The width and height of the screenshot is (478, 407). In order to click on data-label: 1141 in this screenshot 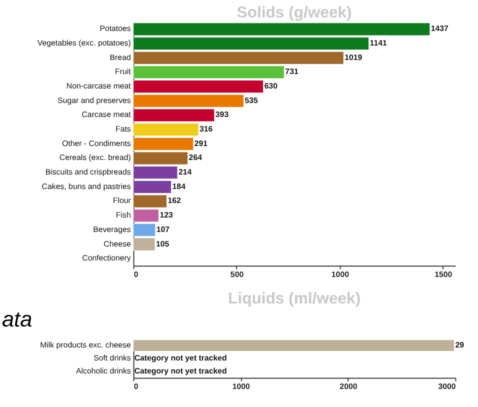, I will do `click(379, 43)`.